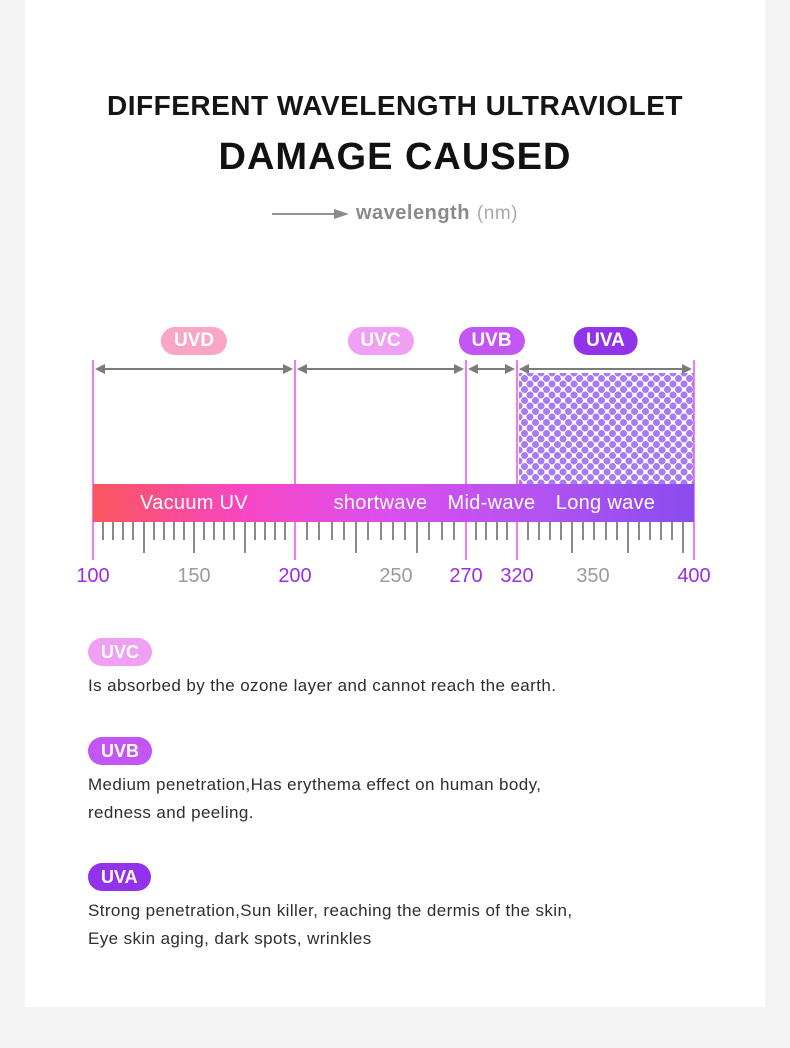 The height and width of the screenshot is (1048, 790). Describe the element at coordinates (380, 503) in the screenshot. I see `bar-label-uvc: shortwave` at that location.